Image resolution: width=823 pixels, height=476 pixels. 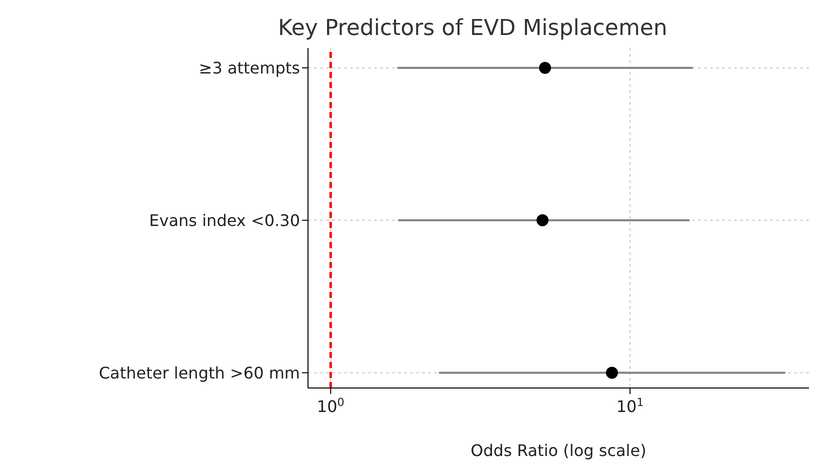 I want to click on x-axis-title: Odds Ratio (log scale), so click(x=558, y=450).